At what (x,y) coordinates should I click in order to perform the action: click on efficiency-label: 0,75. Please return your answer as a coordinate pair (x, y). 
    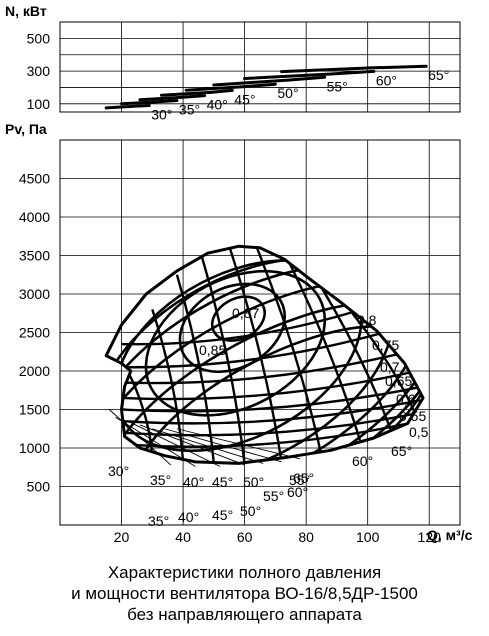
    Looking at the image, I should click on (385, 345).